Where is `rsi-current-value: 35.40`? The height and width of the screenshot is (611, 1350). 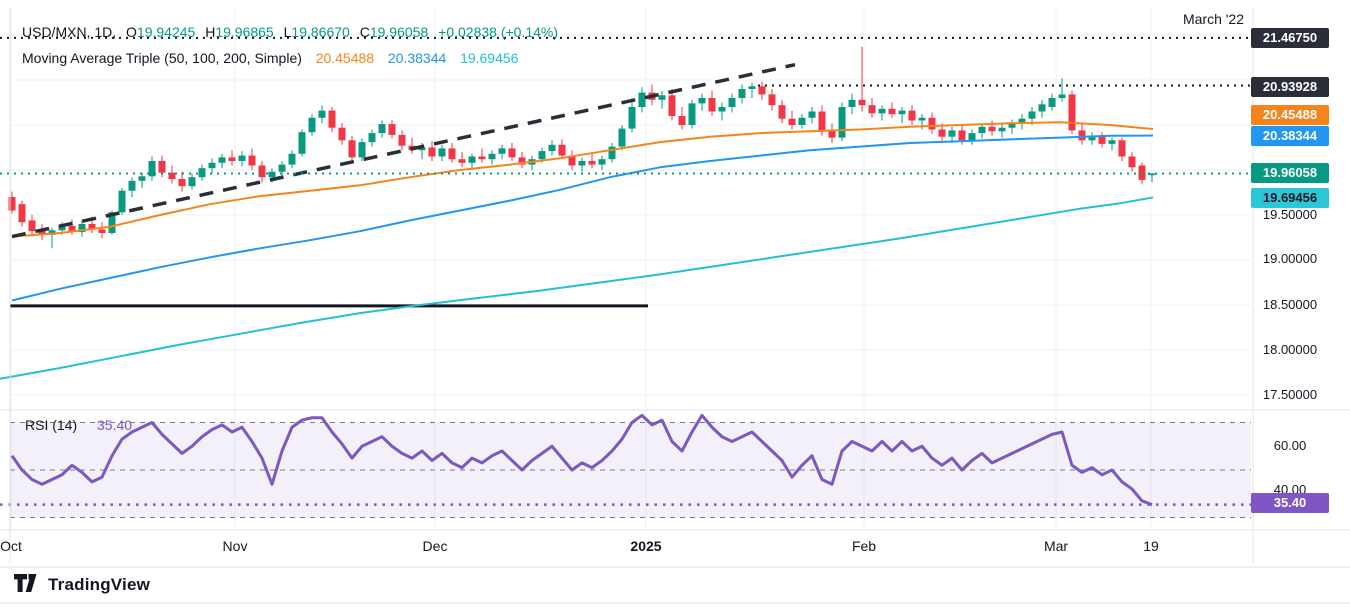
rsi-current-value: 35.40 is located at coordinates (115, 425).